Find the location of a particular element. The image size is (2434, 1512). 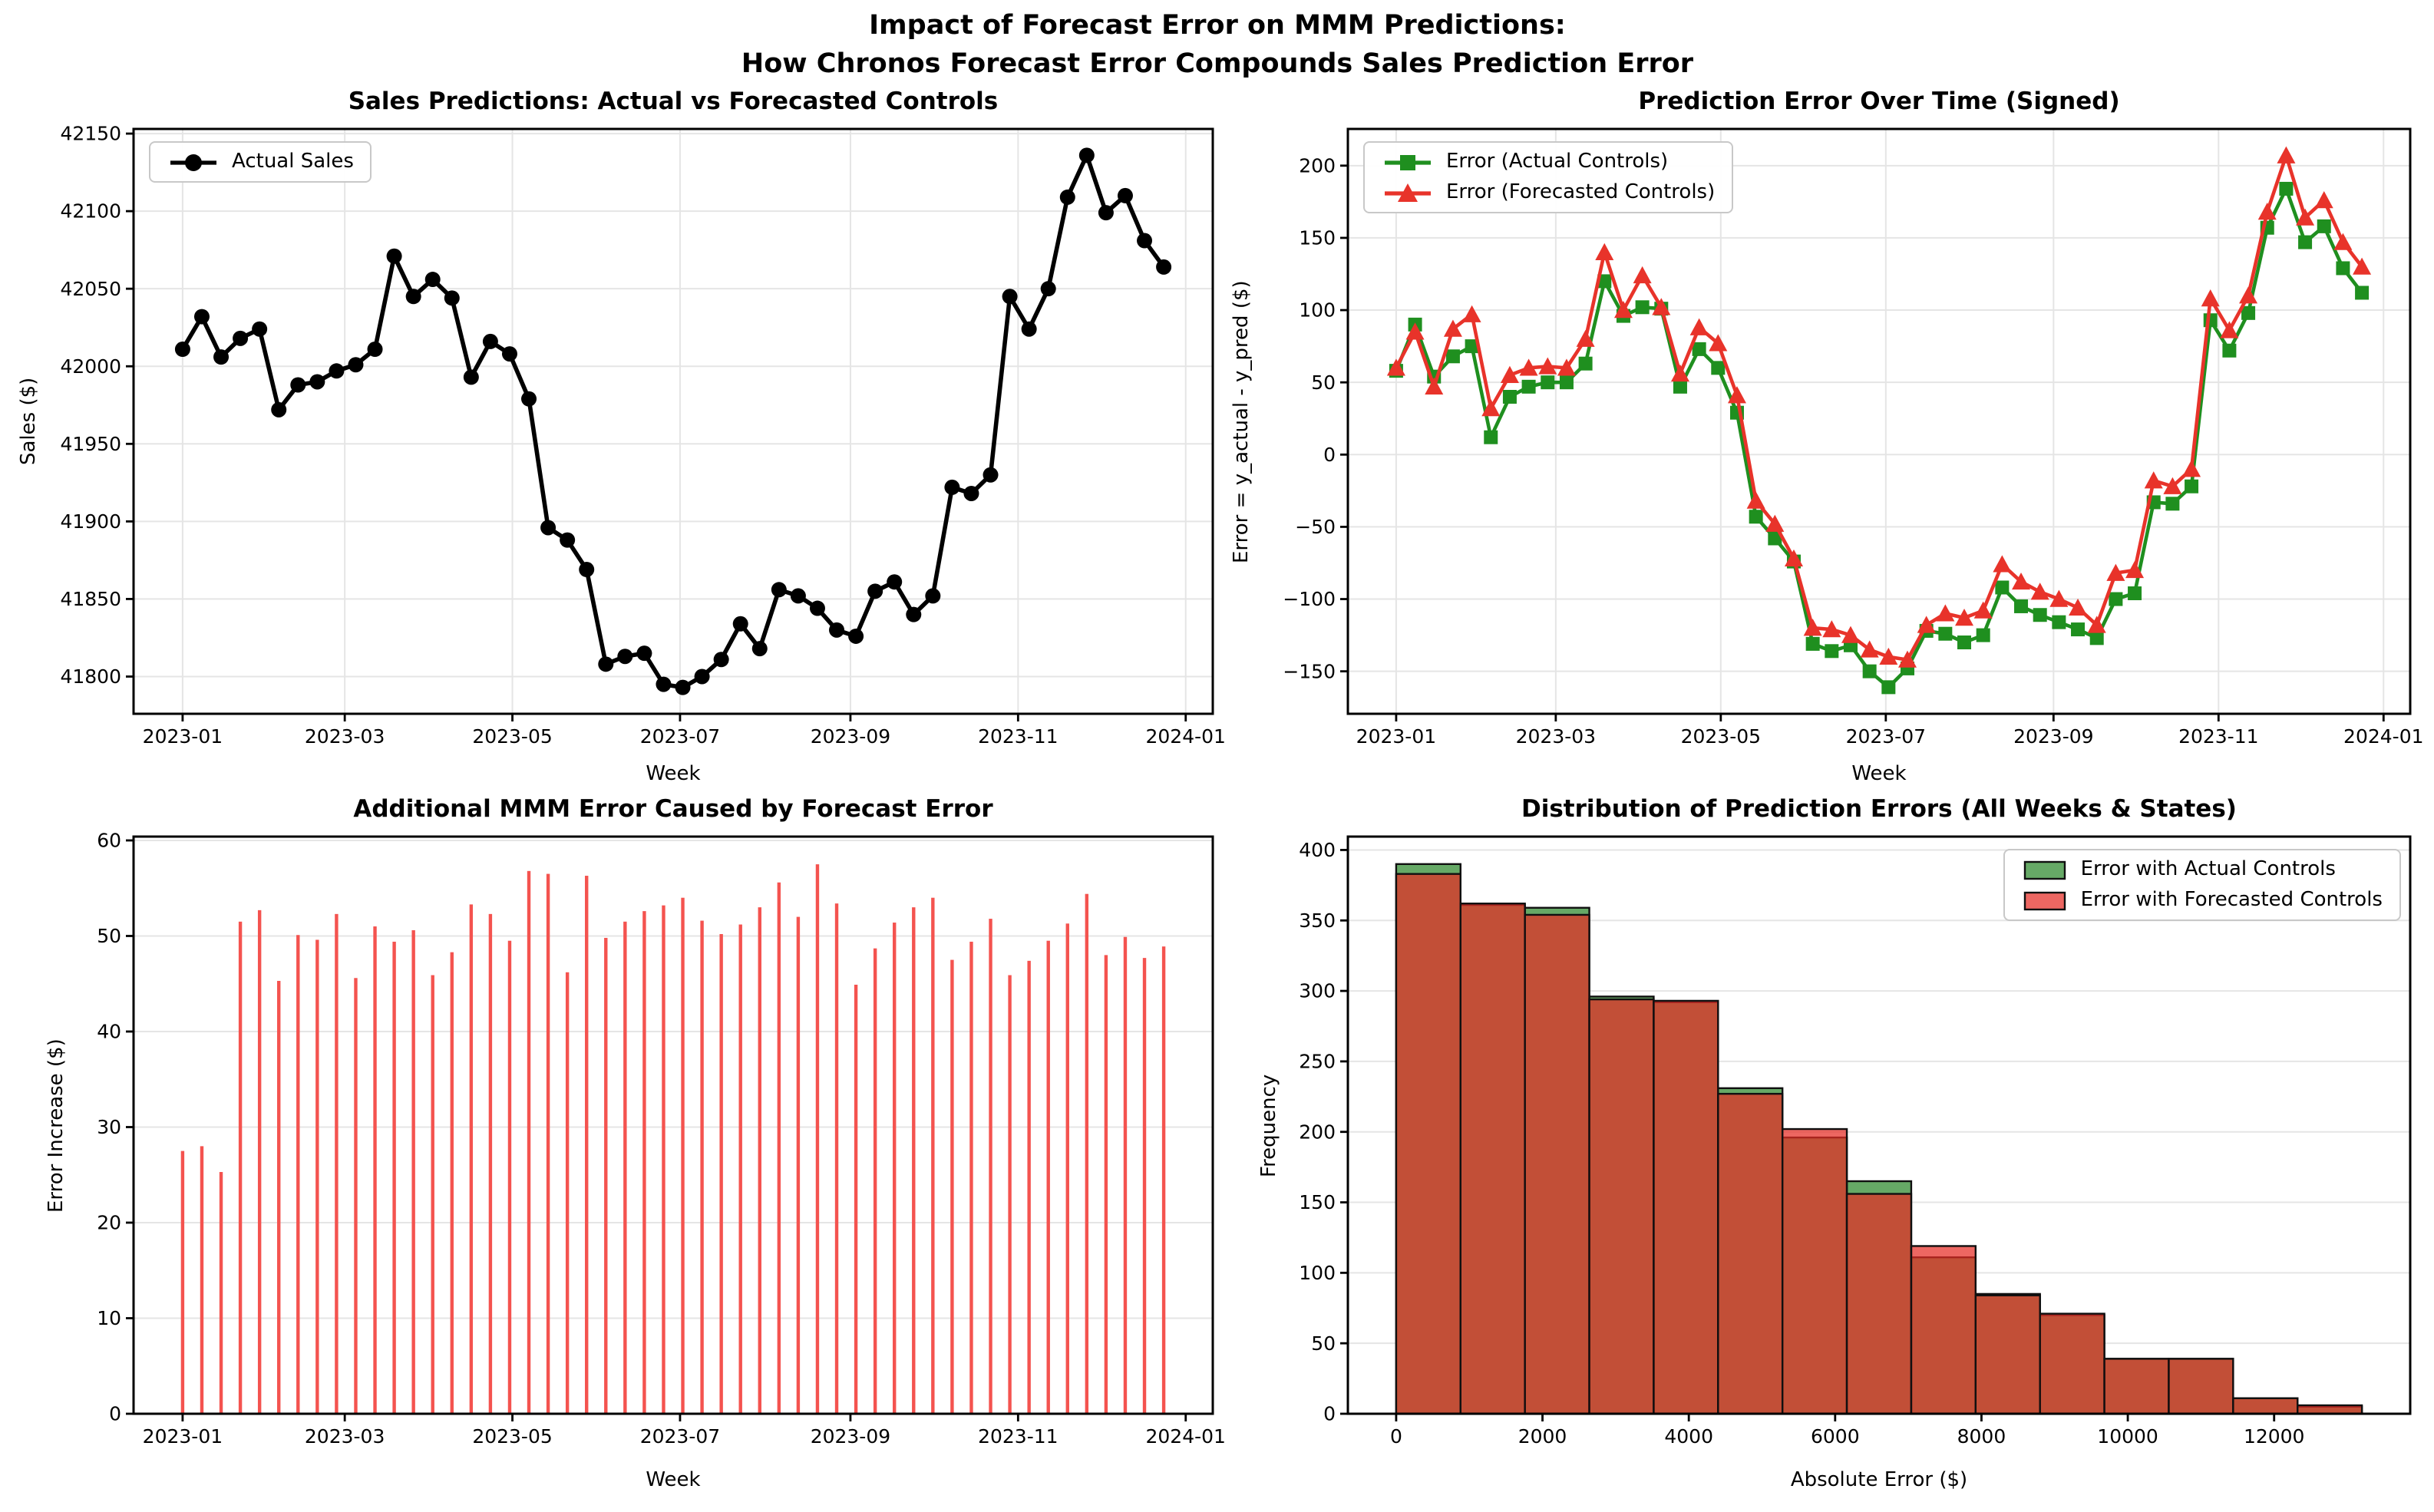

y-tick-label: −100 is located at coordinates (1309, 599).